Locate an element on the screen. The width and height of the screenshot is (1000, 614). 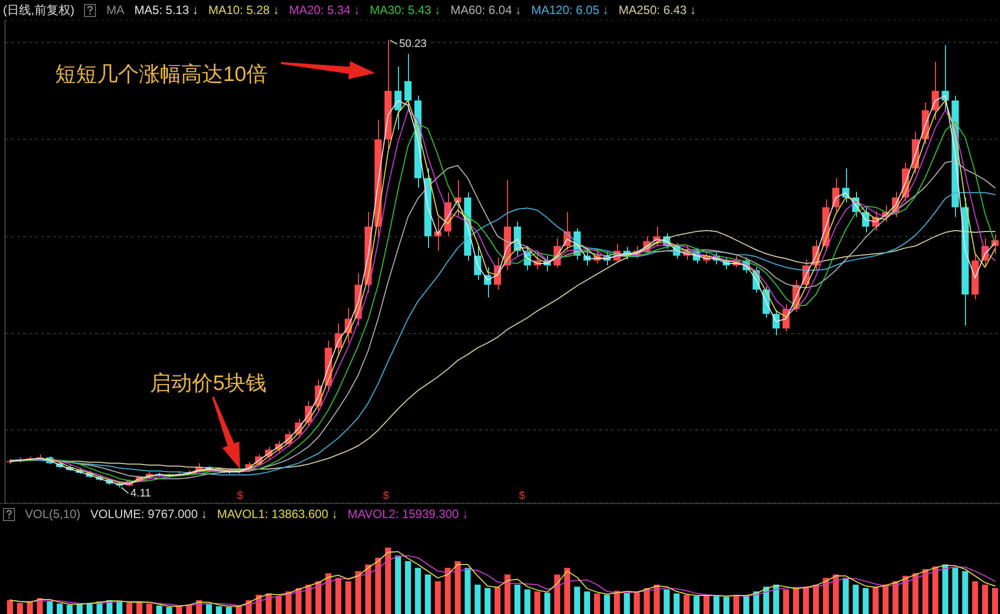
legend-title: VOL(5,10) is located at coordinates (52, 514).